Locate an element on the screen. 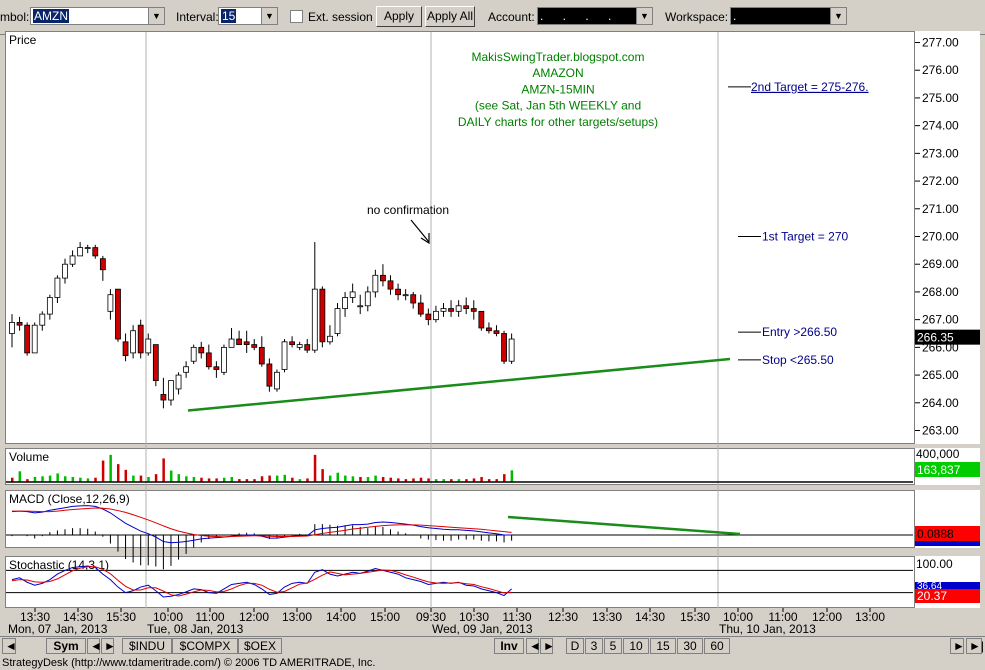 The width and height of the screenshot is (985, 670). workspace-select: . ▼ is located at coordinates (788, 16).